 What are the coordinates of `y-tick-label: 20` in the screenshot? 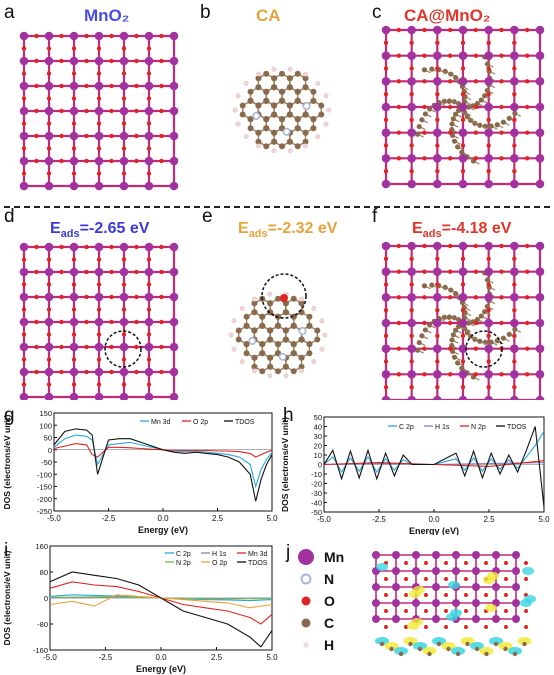 It's located at (318, 446).